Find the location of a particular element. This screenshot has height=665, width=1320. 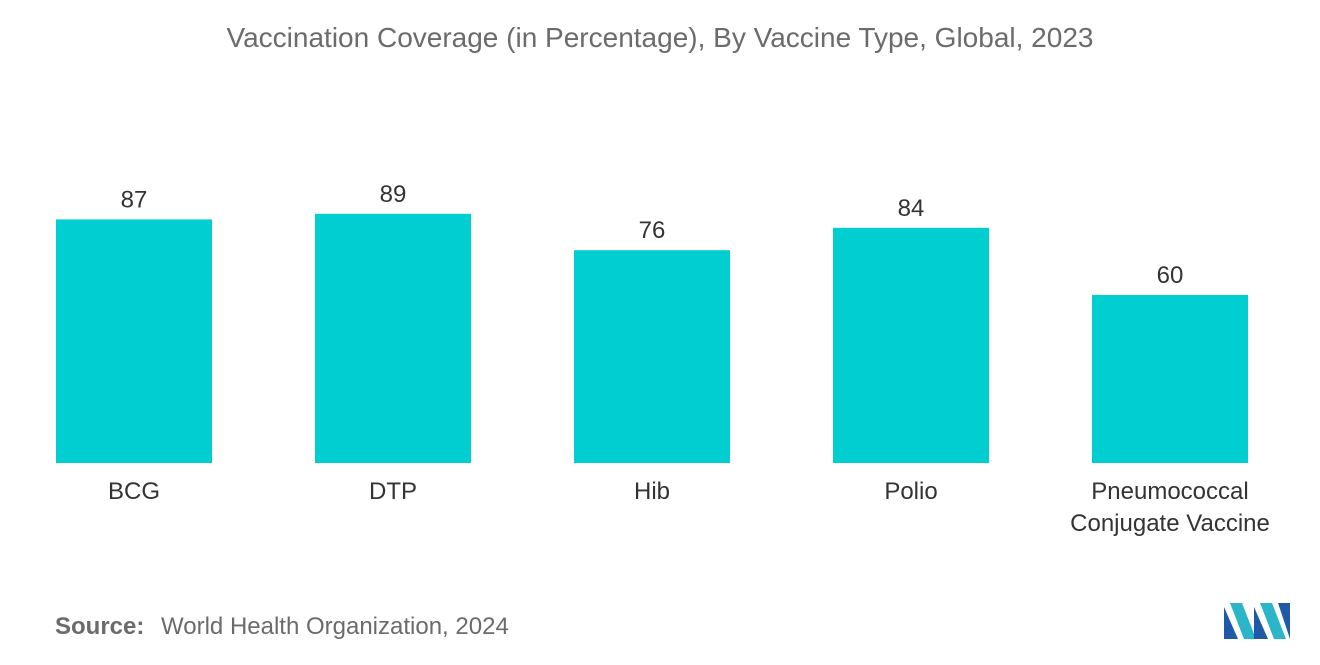

data-label-bcg: 87 is located at coordinates (134, 199).